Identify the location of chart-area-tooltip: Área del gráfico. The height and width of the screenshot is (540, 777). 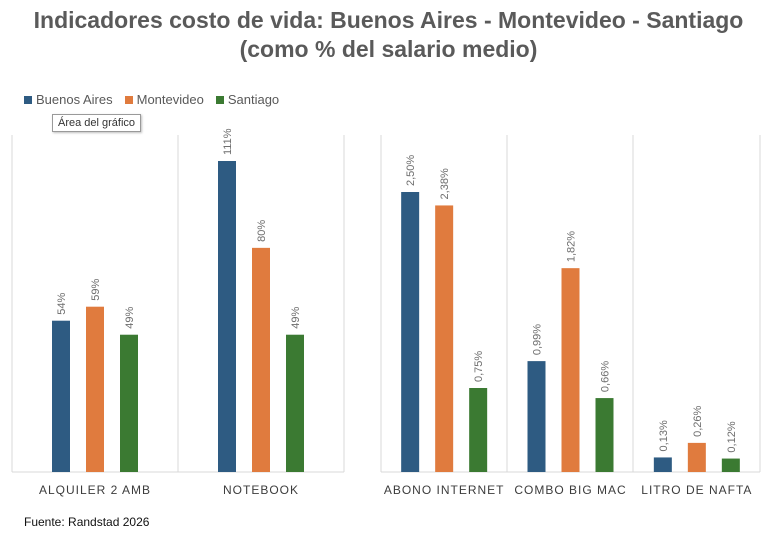
(97, 123).